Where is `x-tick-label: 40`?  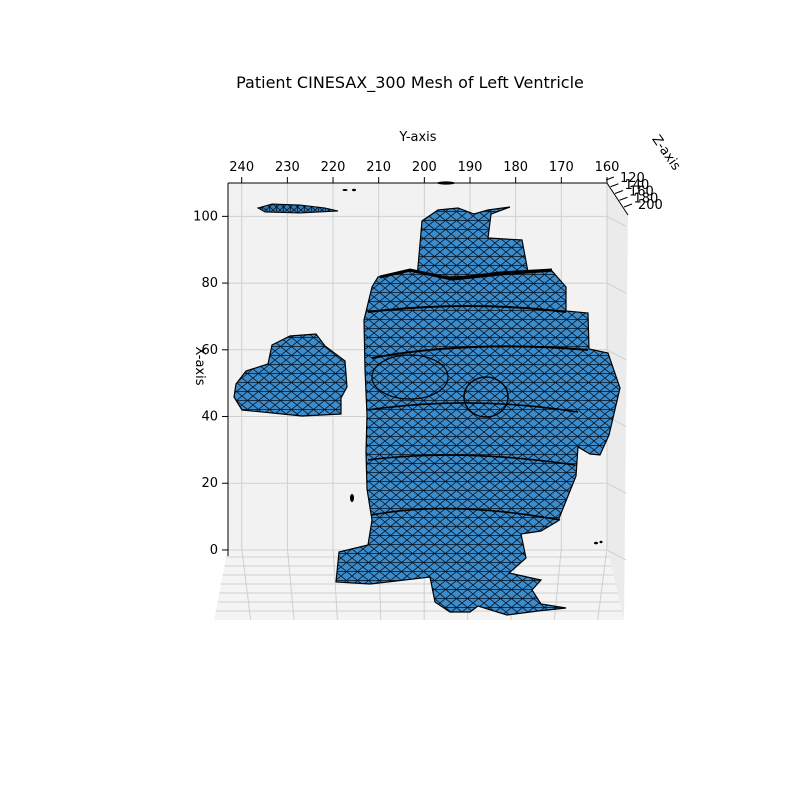 x-tick-label: 40 is located at coordinates (209, 417).